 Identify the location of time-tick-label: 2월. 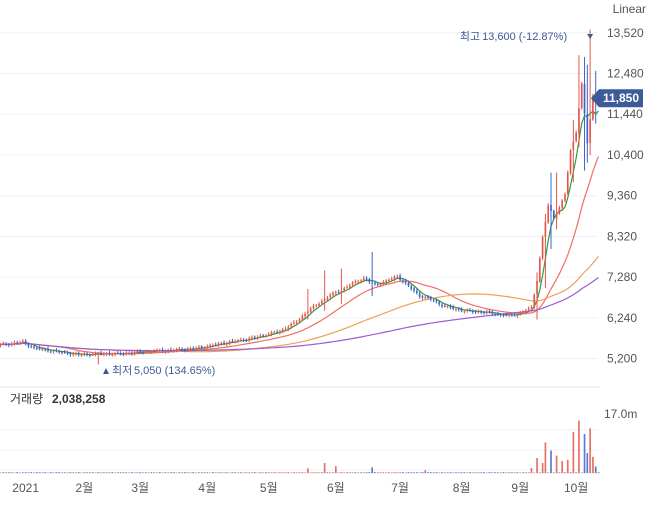
(84, 488).